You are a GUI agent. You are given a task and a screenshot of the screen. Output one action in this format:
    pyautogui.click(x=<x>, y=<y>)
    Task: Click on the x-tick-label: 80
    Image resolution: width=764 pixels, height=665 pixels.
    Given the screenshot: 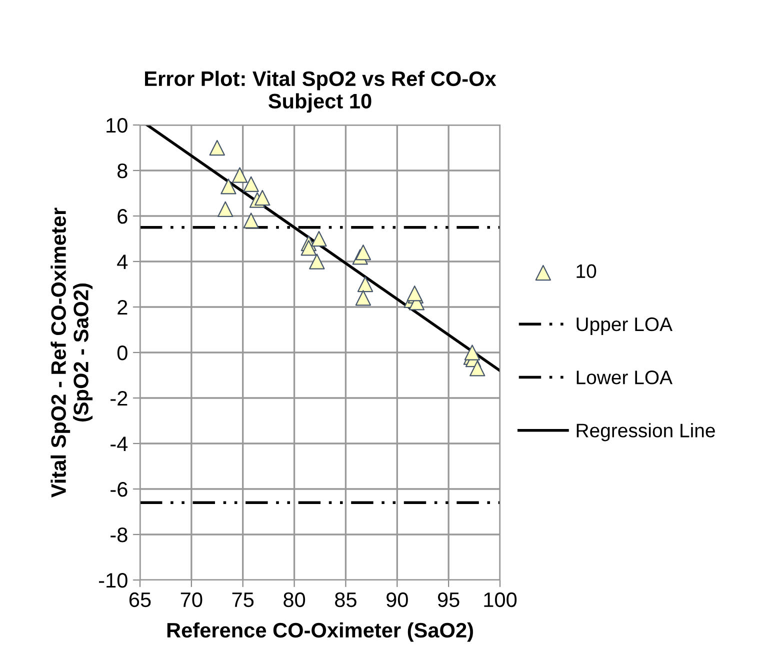 What is the action you would take?
    pyautogui.click(x=295, y=600)
    